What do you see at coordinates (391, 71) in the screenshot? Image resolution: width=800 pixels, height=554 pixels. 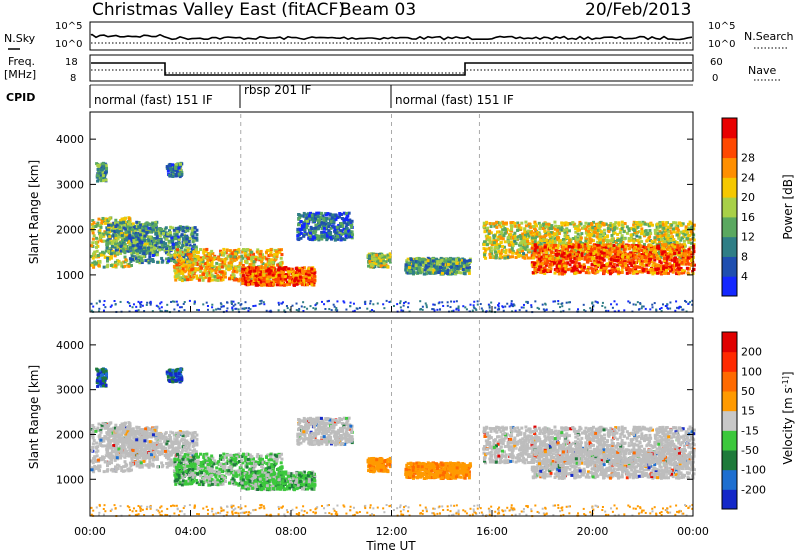 I see `nave-trace` at bounding box center [391, 71].